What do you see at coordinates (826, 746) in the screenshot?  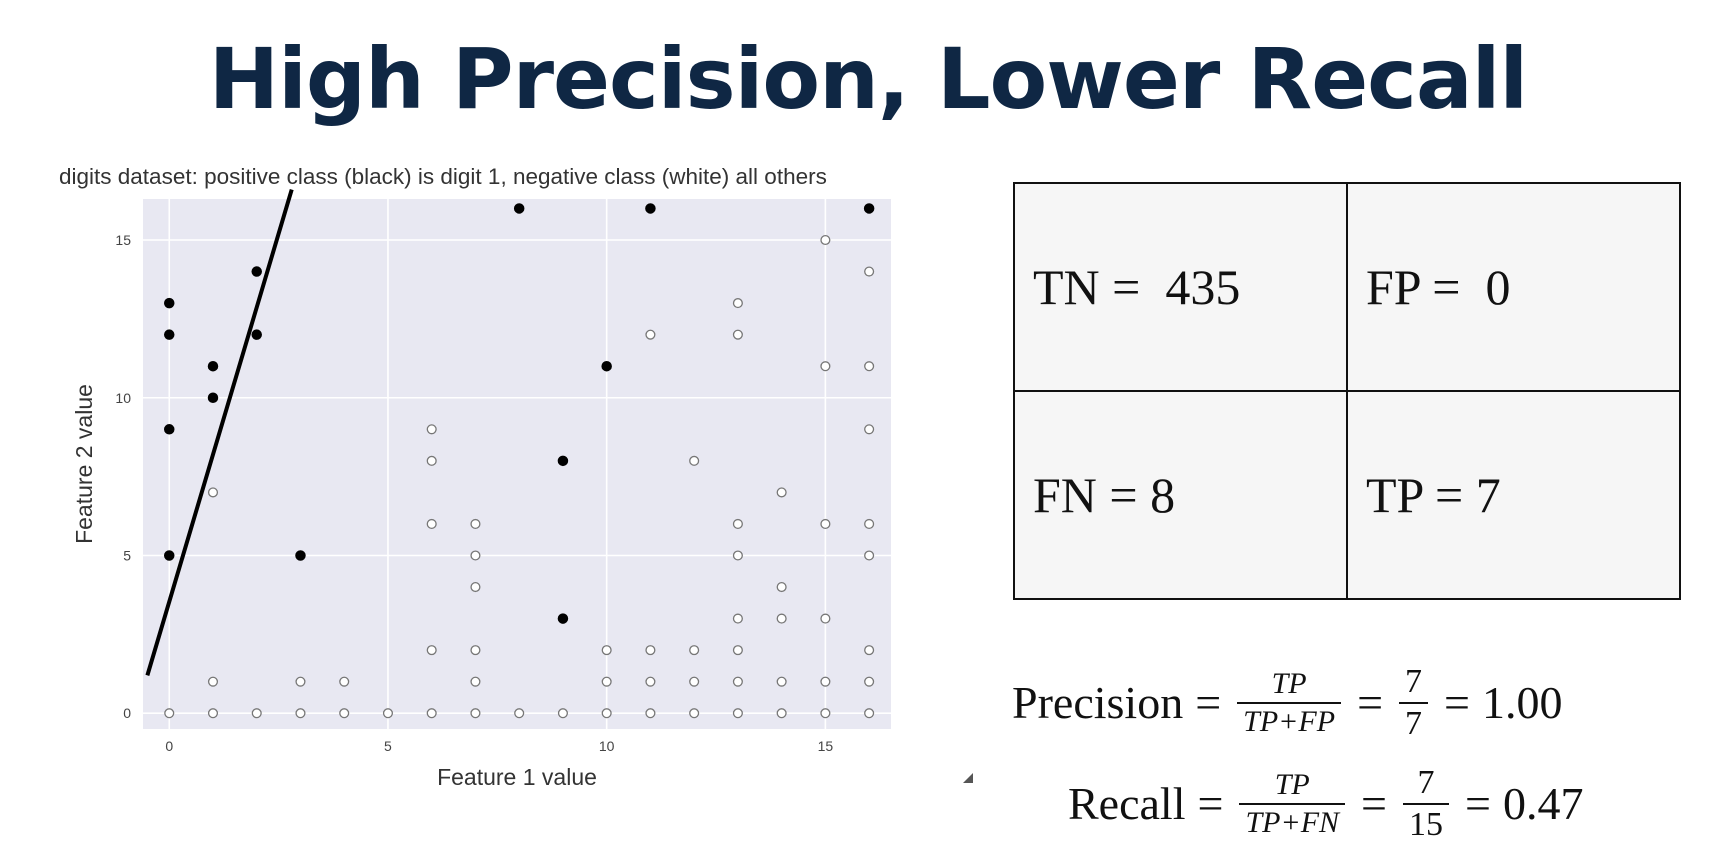 I see `x-tick-label: 15` at bounding box center [826, 746].